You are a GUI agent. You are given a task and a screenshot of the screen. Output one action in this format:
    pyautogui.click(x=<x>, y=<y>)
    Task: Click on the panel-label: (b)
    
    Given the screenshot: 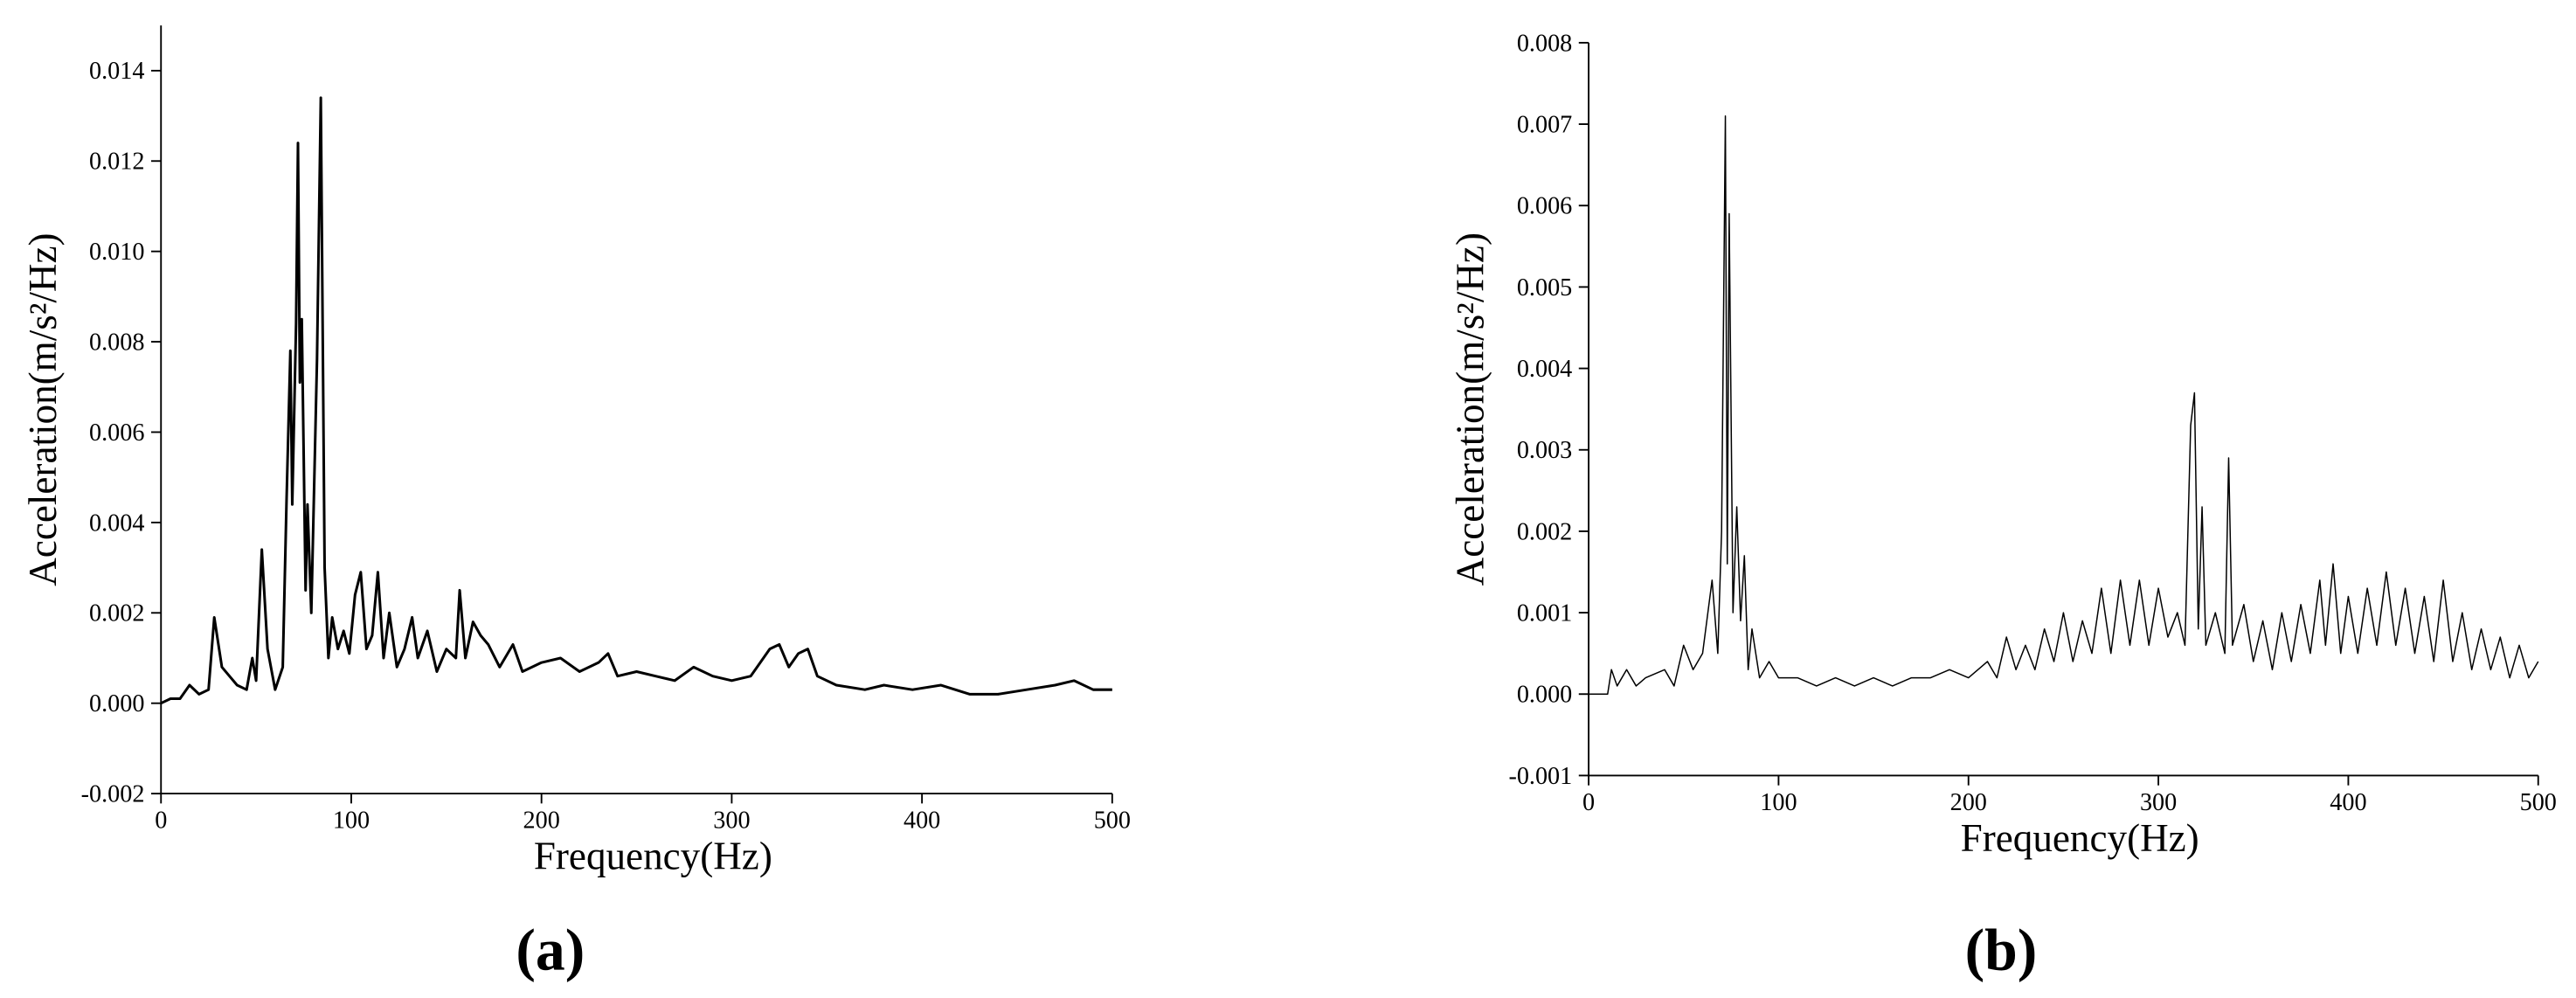 What is the action you would take?
    pyautogui.click(x=2001, y=949)
    